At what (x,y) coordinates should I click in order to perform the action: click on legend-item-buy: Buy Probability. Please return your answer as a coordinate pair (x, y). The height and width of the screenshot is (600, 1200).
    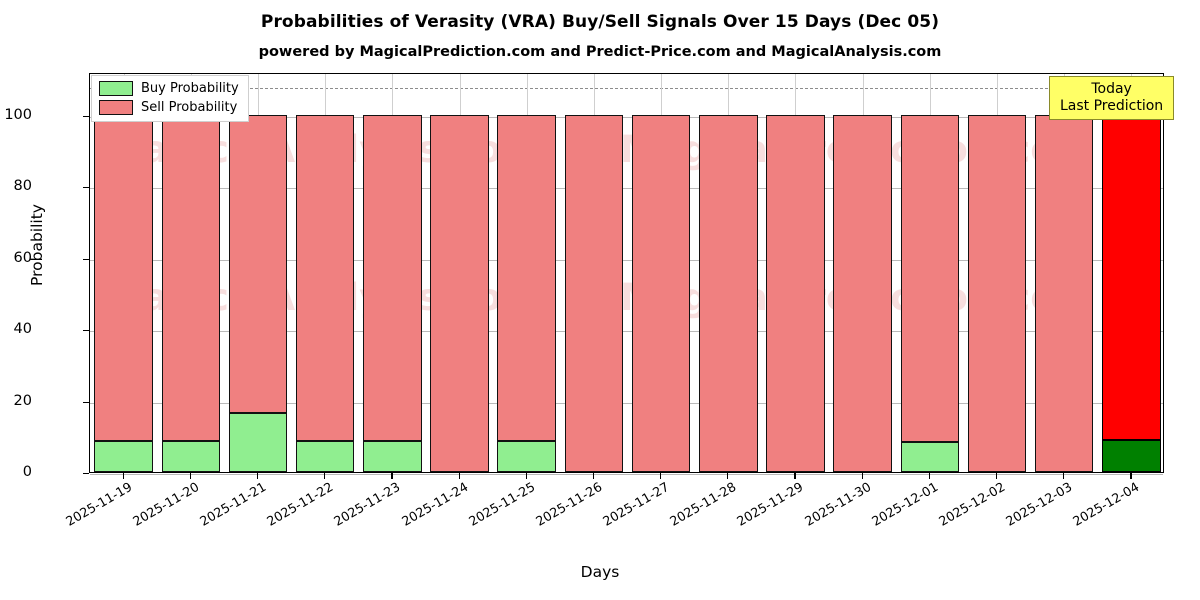
    Looking at the image, I should click on (169, 88).